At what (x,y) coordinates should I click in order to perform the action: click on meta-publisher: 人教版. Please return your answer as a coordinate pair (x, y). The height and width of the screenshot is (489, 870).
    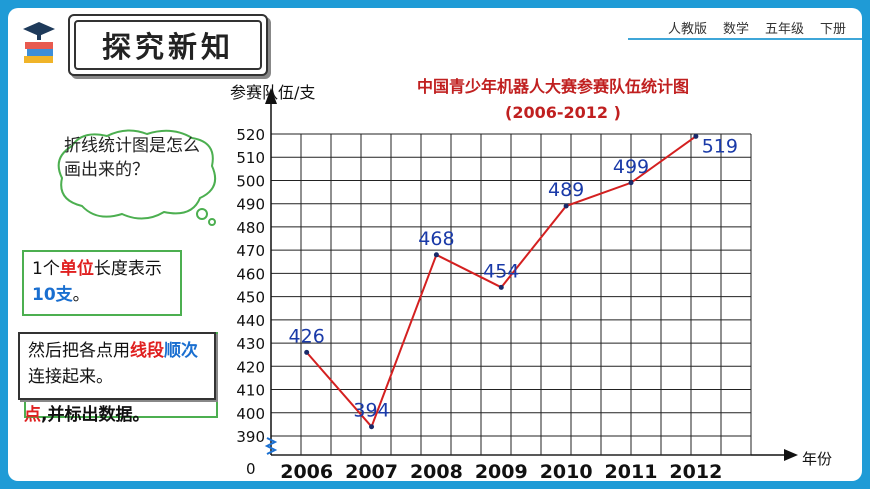
    Looking at the image, I should click on (687, 29).